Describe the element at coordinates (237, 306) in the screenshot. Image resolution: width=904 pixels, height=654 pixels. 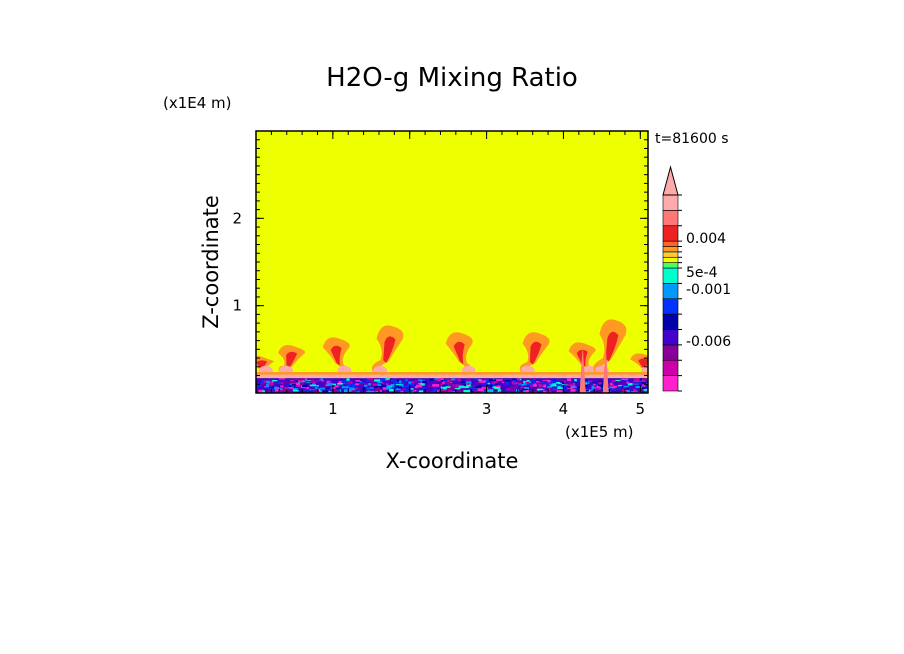
I see `y-tick-label: 1` at that location.